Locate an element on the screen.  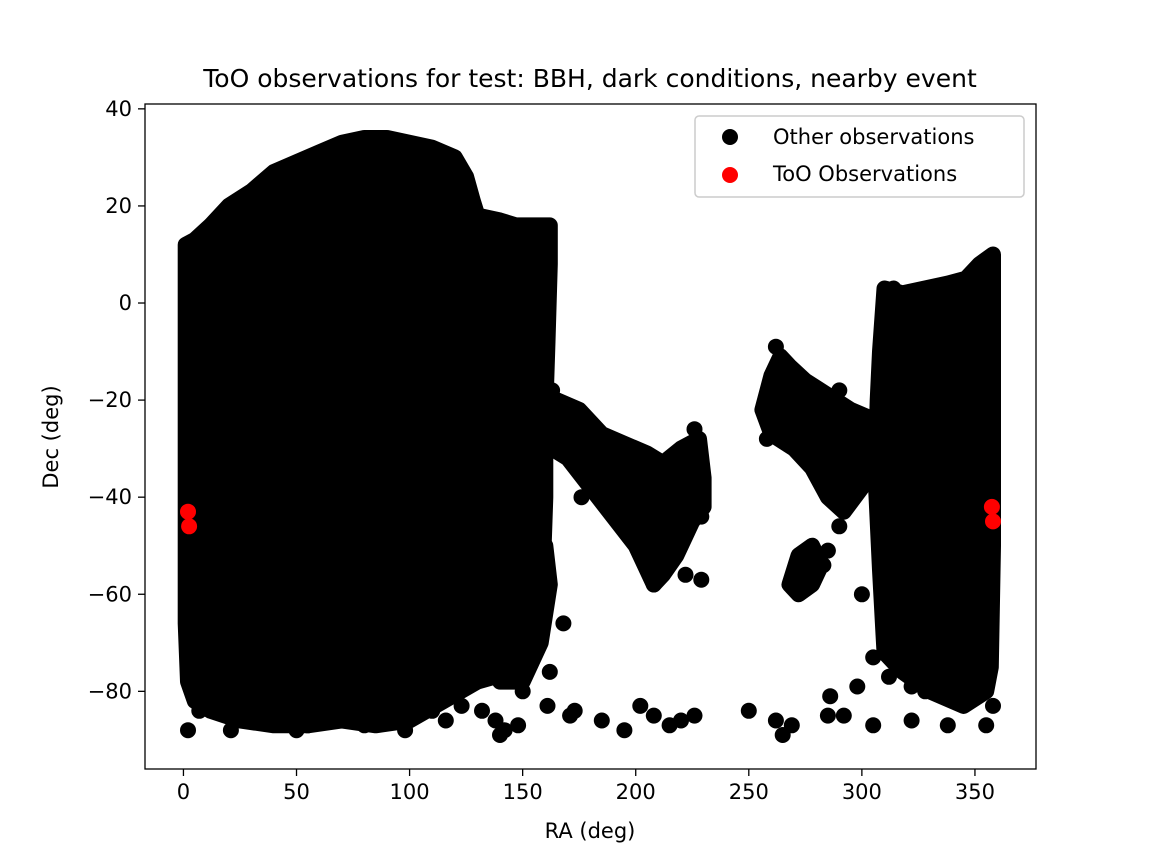
y-tick-label: −60 is located at coordinates (110, 594).